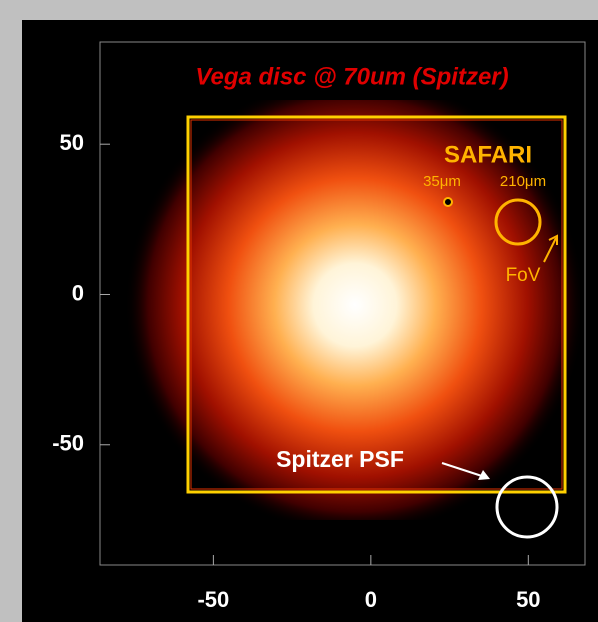 Image resolution: width=598 pixels, height=622 pixels. Describe the element at coordinates (68, 443) in the screenshot. I see `y-tick-label: -50` at that location.